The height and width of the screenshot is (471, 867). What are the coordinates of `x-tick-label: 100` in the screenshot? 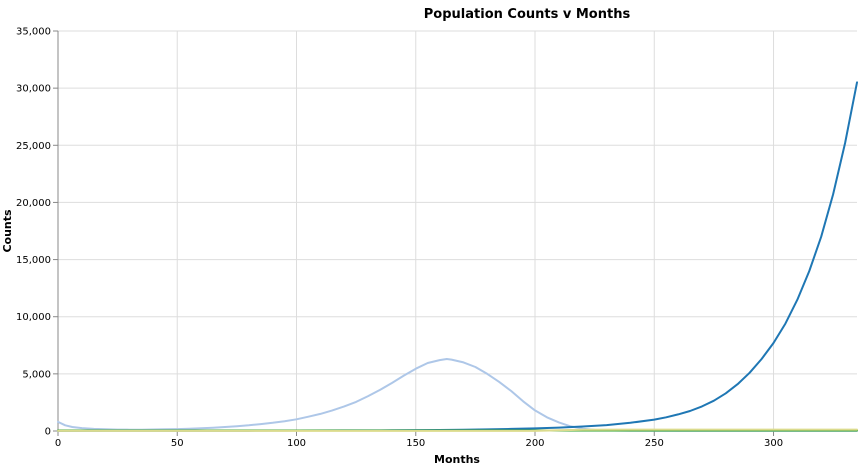 It's located at (296, 443).